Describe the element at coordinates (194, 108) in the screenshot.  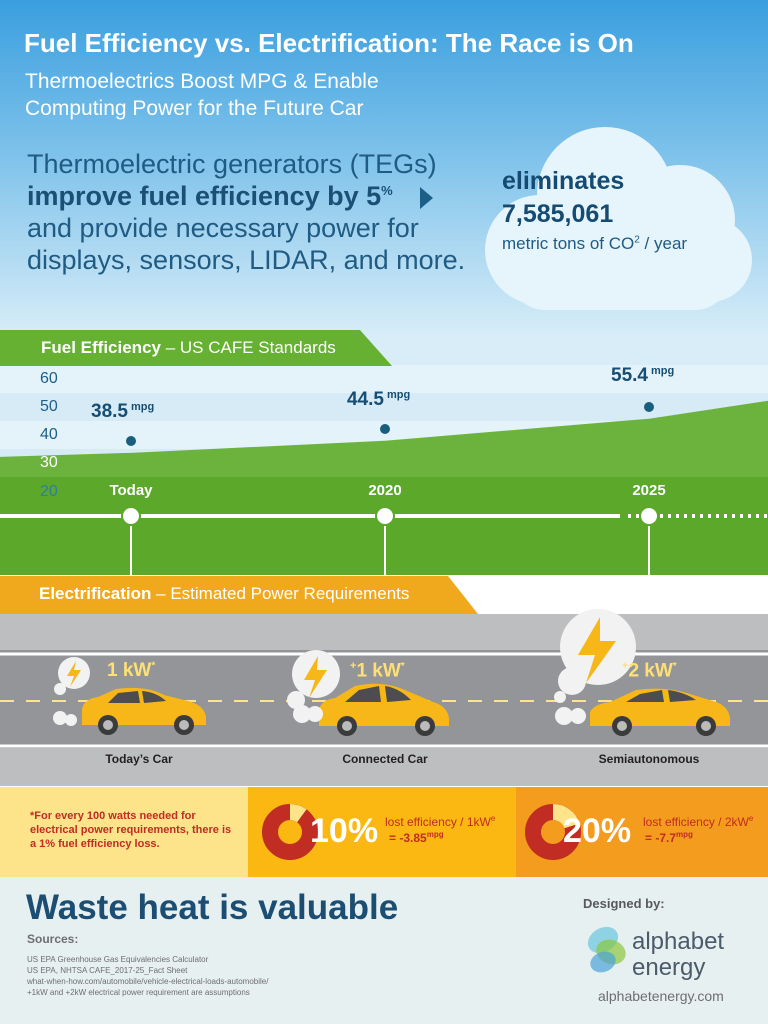
I see `subtitle-line-2: Computing Power for the Future Car` at that location.